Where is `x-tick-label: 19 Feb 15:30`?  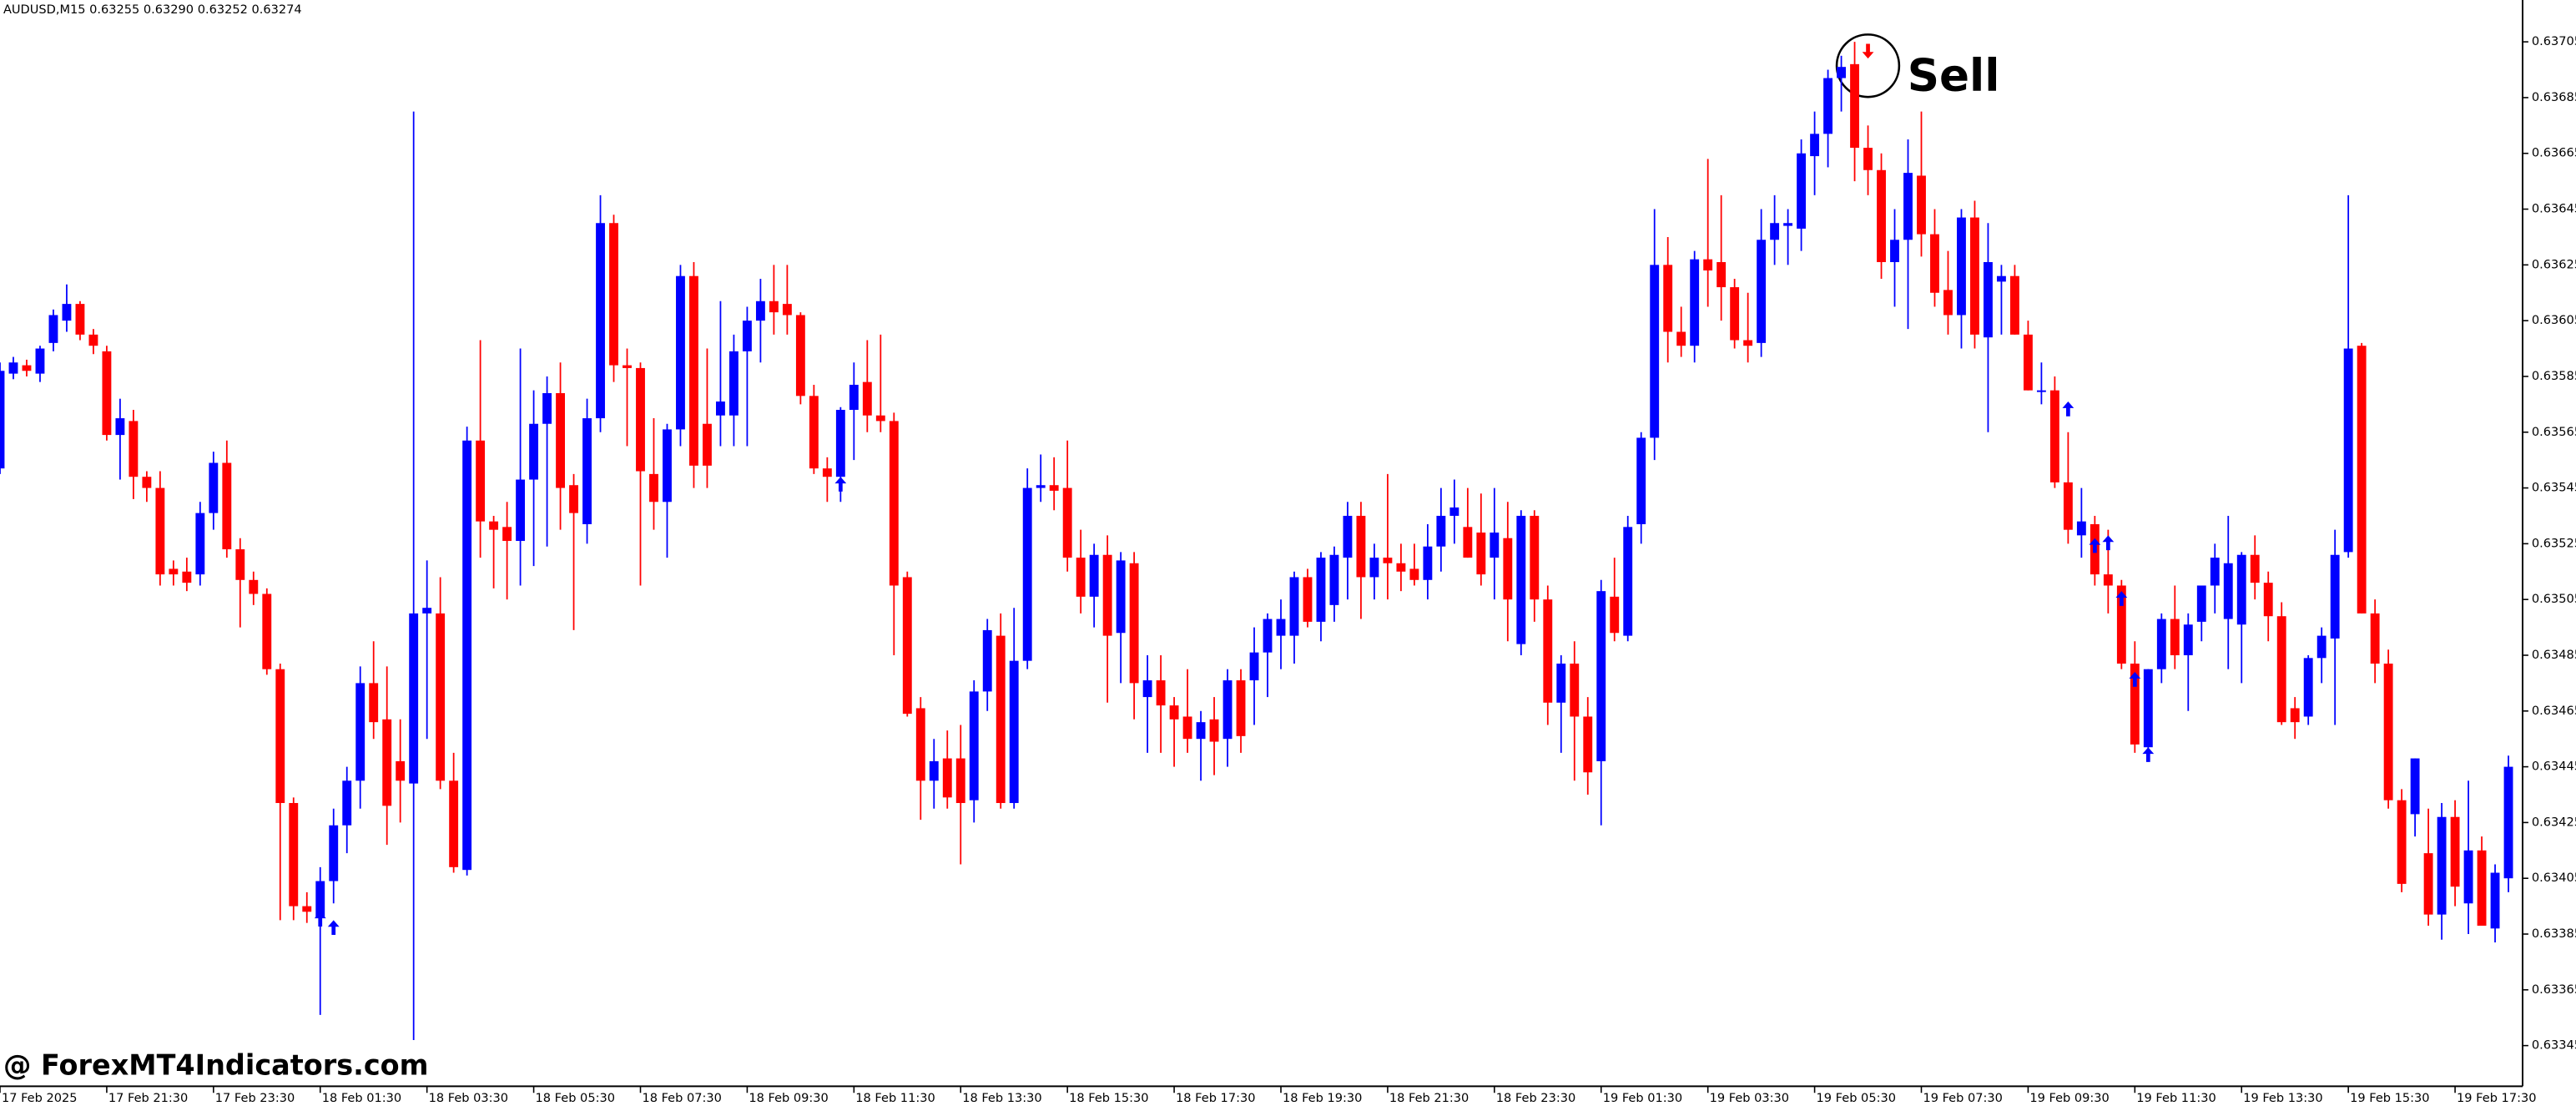
x-tick-label: 19 Feb 15:30 is located at coordinates (2389, 1098).